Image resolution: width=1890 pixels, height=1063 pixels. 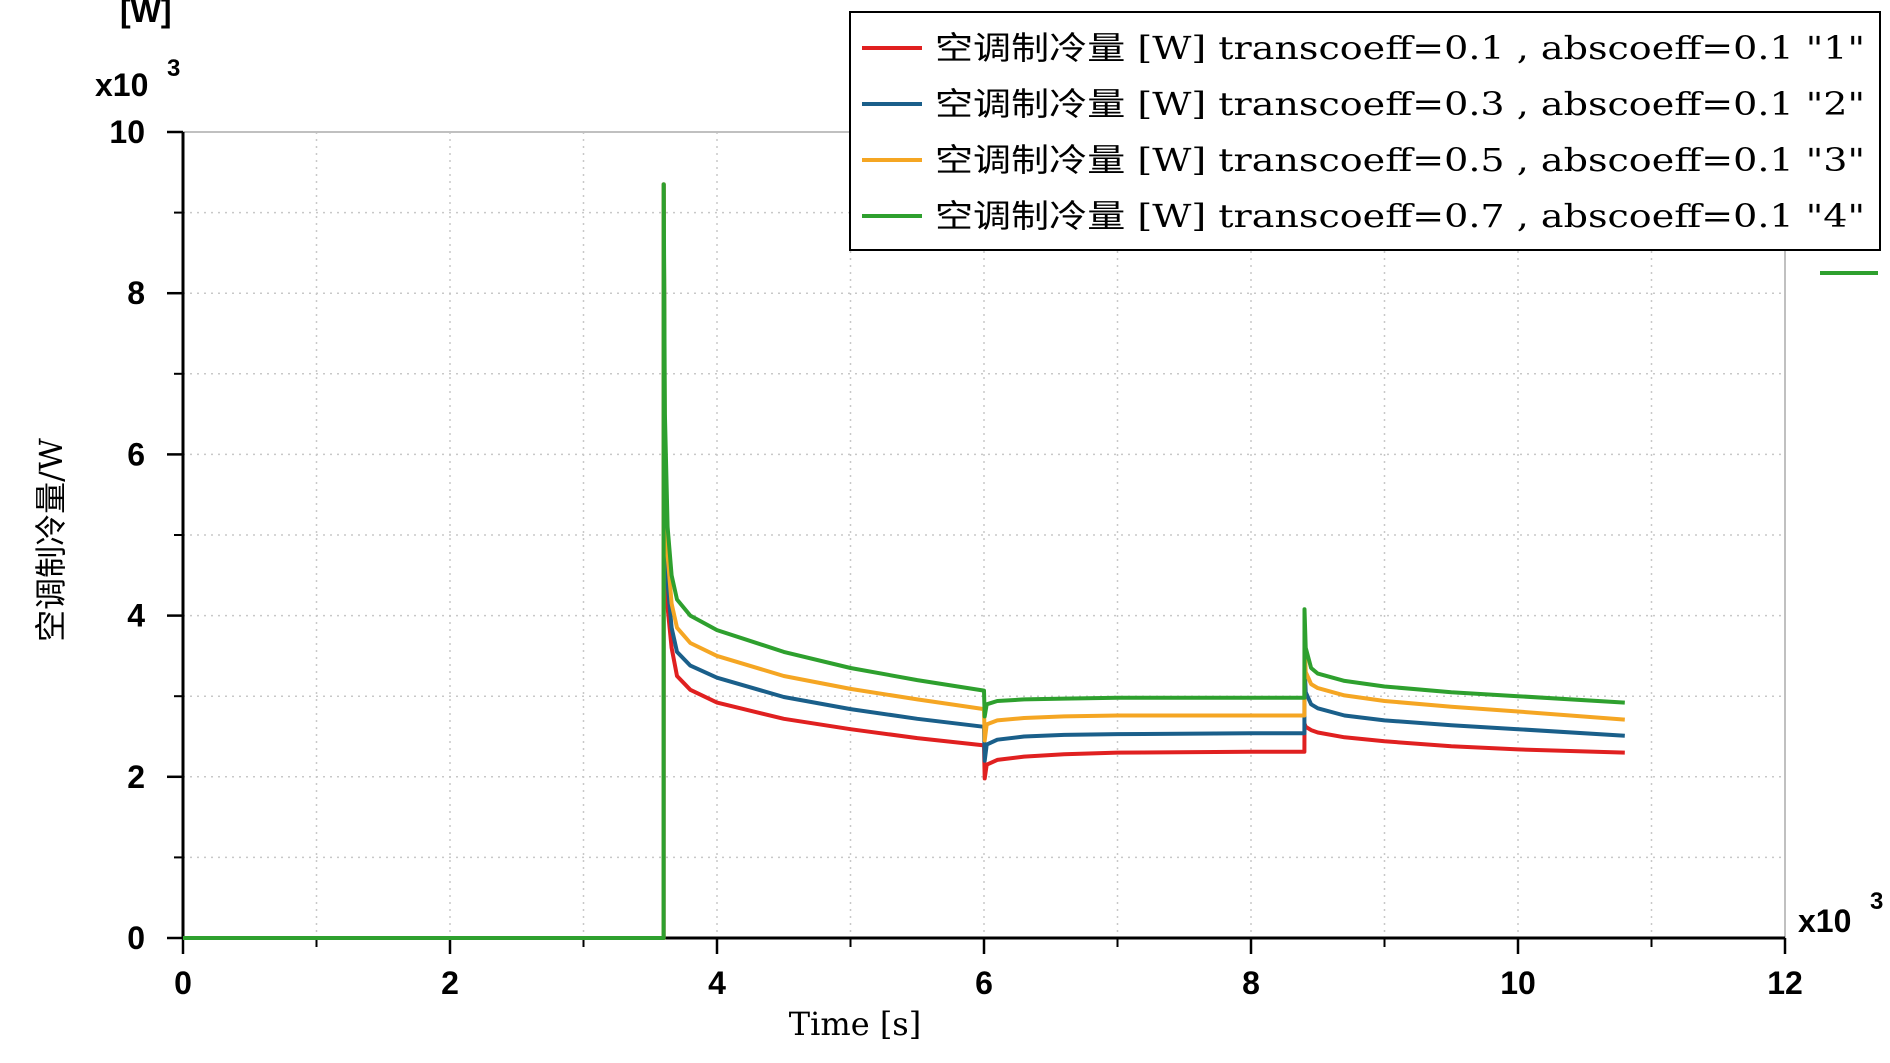 I want to click on y-axis-title: 空调制冷量/W, so click(x=51, y=540).